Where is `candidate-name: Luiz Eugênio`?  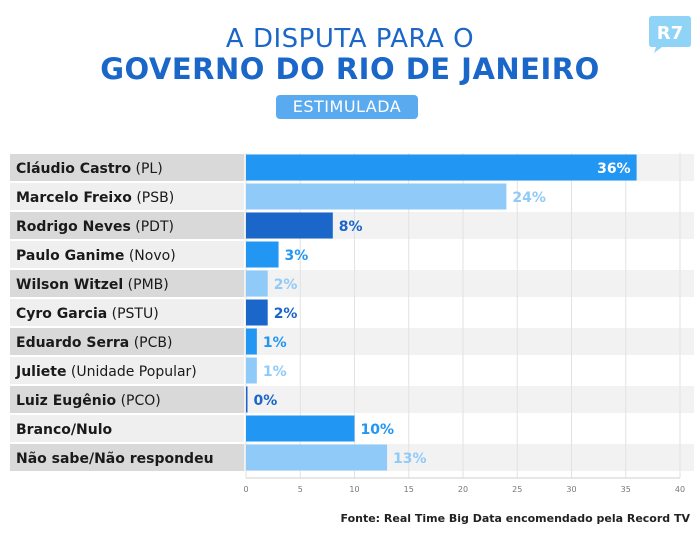 candidate-name: Luiz Eugênio is located at coordinates (66, 401).